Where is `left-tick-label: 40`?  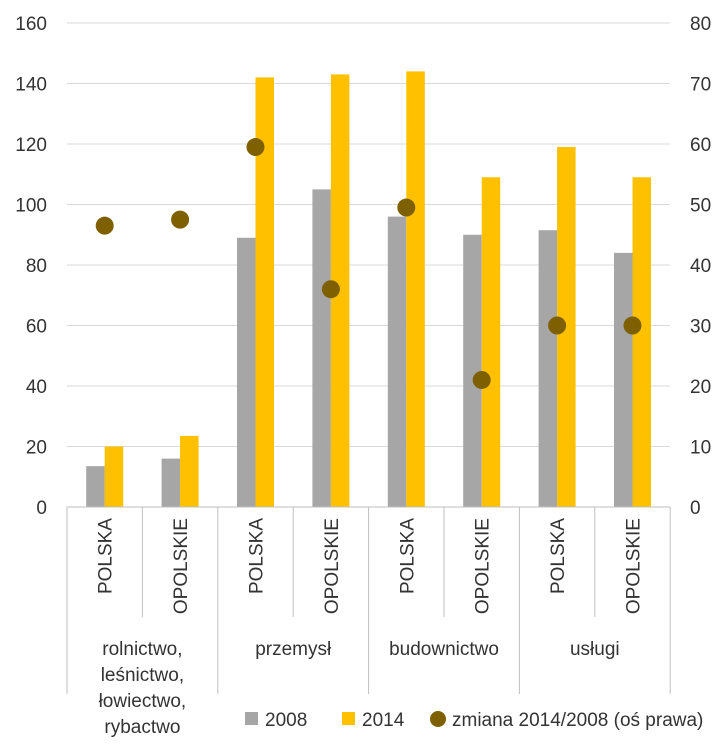
left-tick-label: 40 is located at coordinates (36, 387).